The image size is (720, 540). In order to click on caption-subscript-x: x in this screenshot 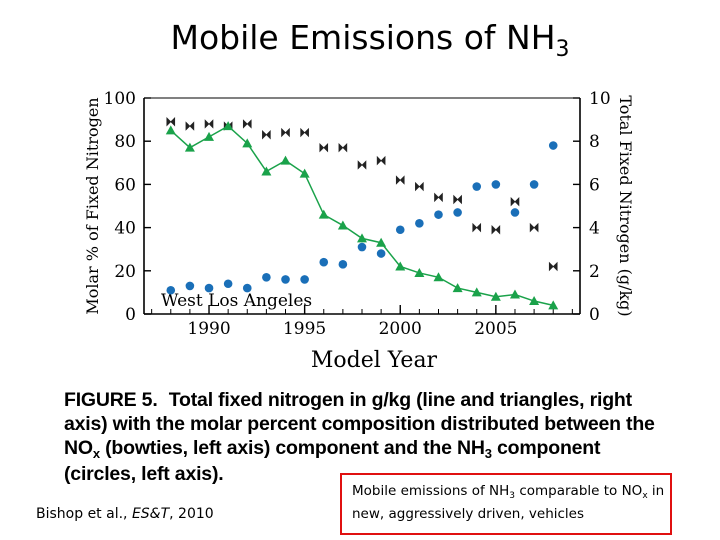, I will do `click(96, 453)`.